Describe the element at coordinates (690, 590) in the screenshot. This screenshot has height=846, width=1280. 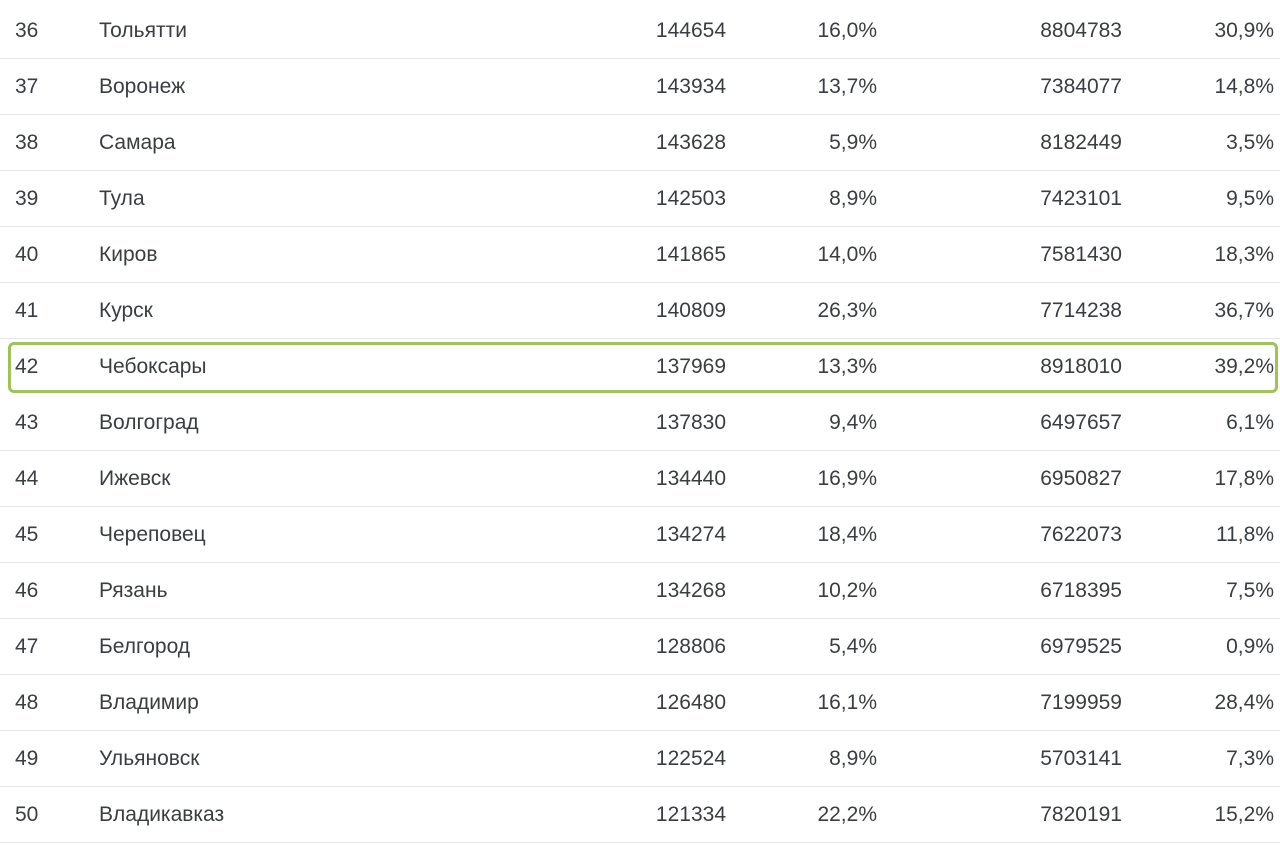
I see `value1-cell: 134268` at that location.